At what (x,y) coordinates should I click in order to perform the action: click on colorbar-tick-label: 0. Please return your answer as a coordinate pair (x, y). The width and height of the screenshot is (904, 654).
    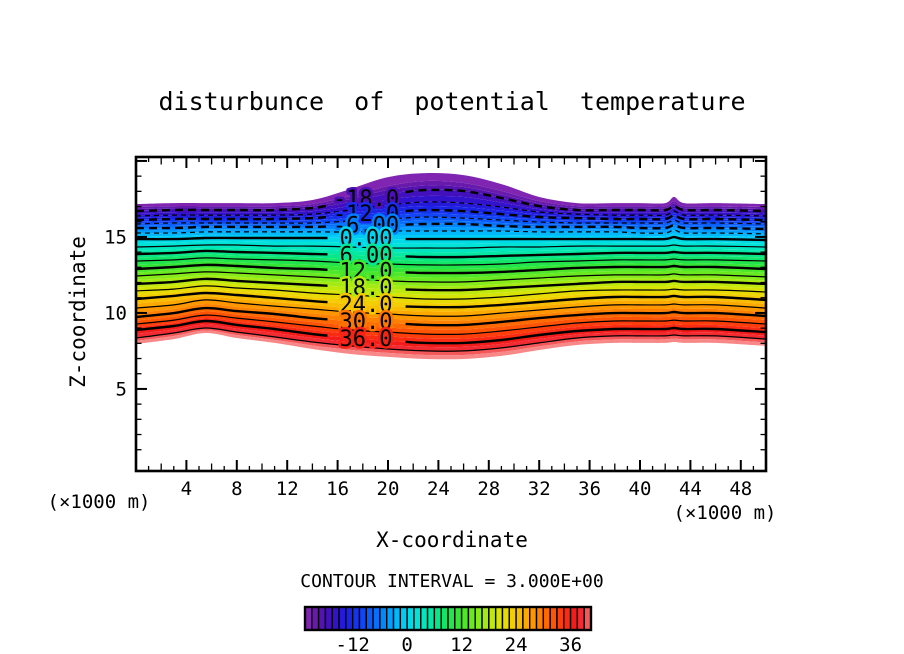
    Looking at the image, I should click on (406, 644).